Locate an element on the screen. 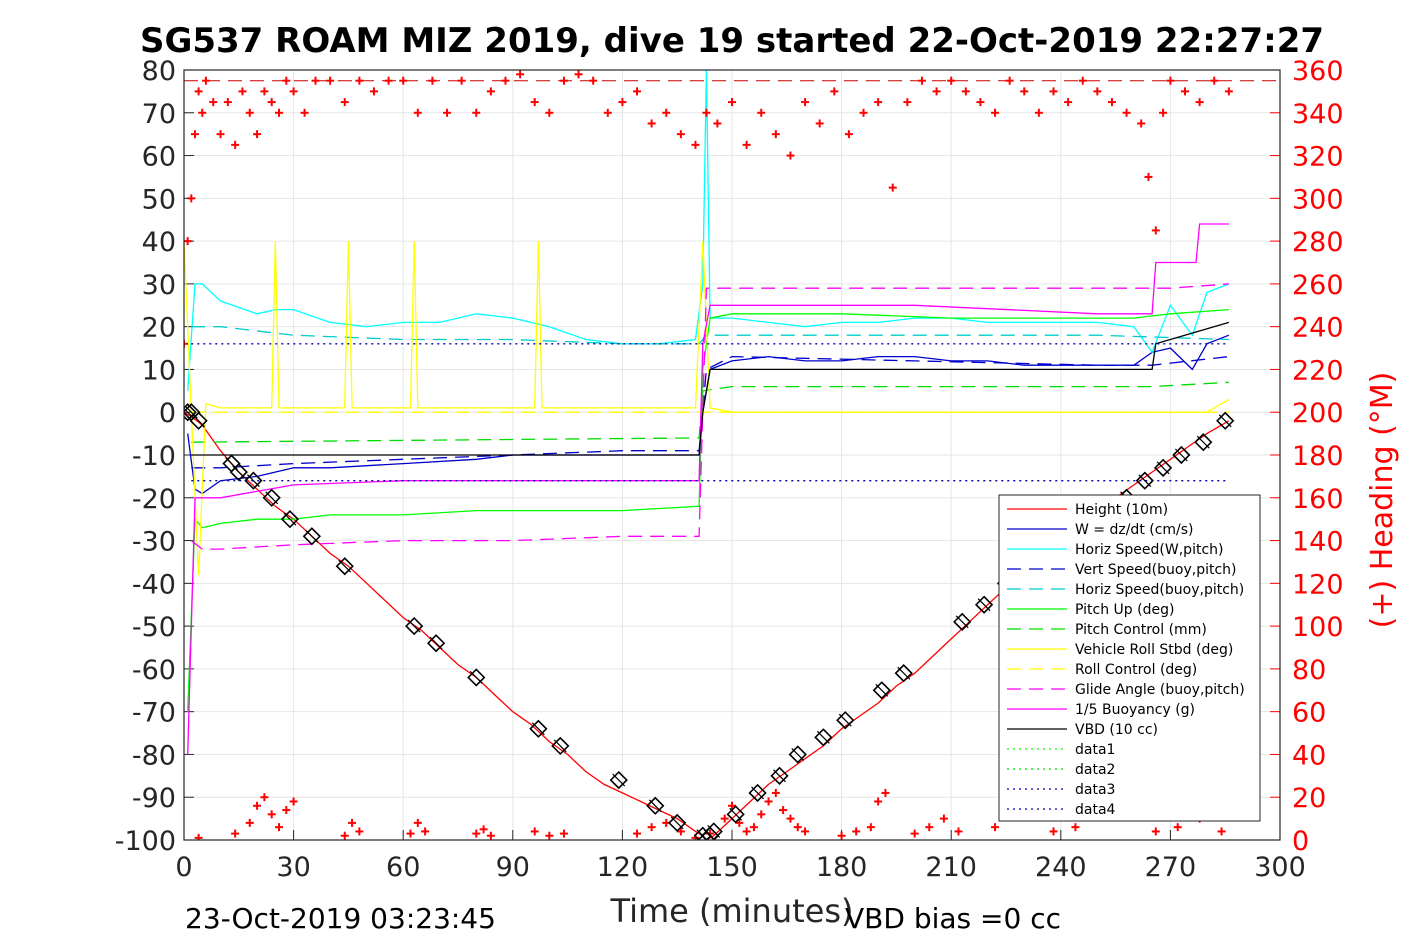  y-tick-label: 60 is located at coordinates (159, 157).